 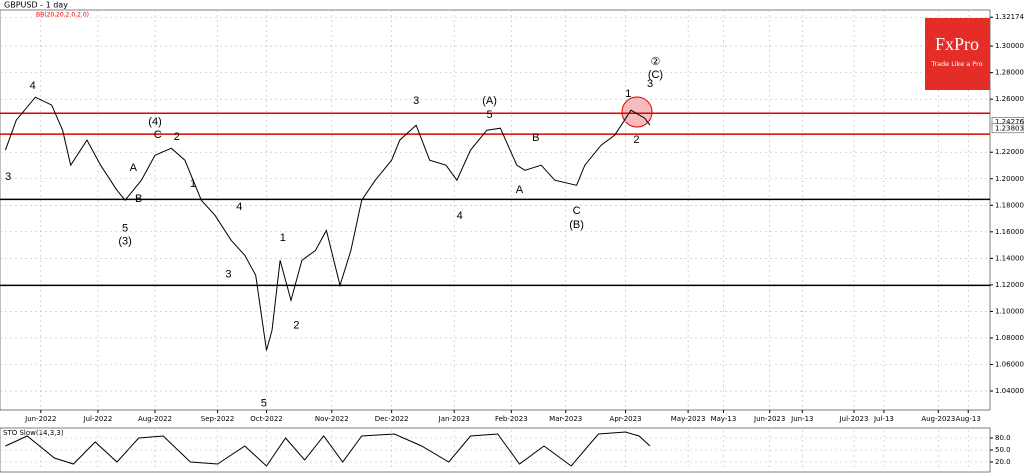 I want to click on y-tick-label: 1.30000, so click(x=1009, y=46).